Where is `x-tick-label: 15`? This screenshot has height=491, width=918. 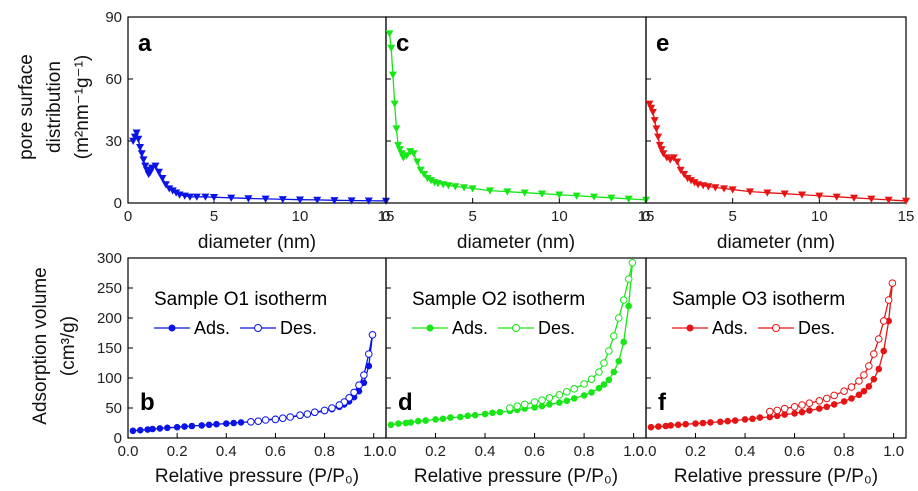 x-tick-label: 15 is located at coordinates (646, 216).